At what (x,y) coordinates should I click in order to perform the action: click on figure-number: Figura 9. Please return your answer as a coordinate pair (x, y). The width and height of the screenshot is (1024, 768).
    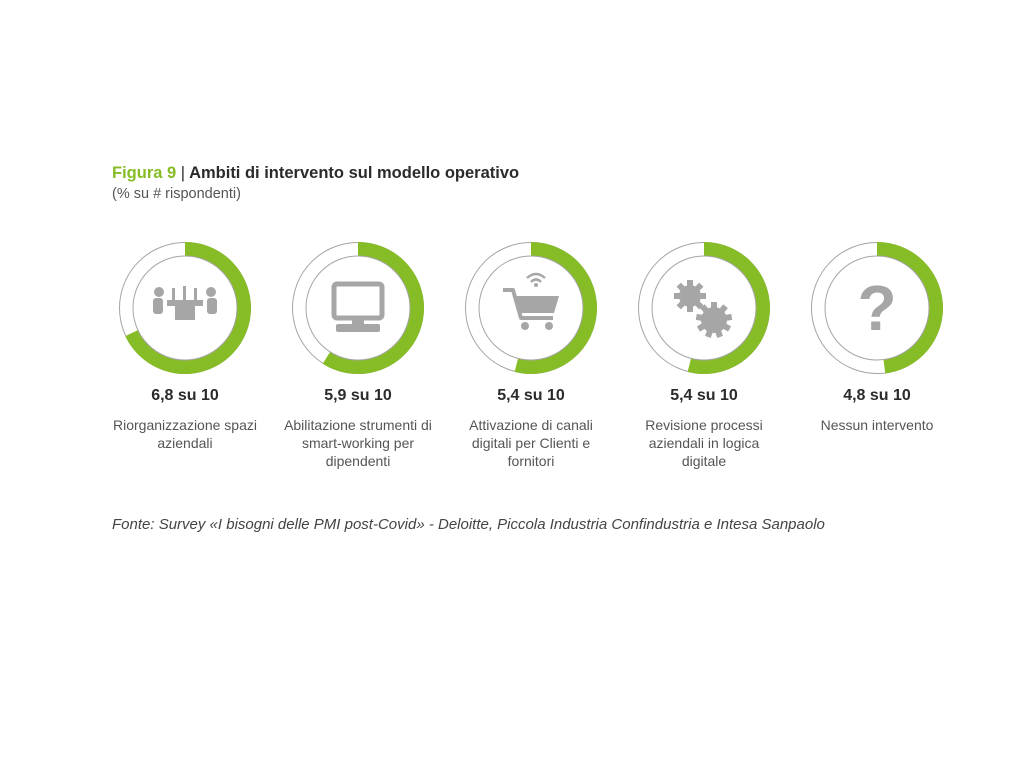
    Looking at the image, I should click on (144, 173).